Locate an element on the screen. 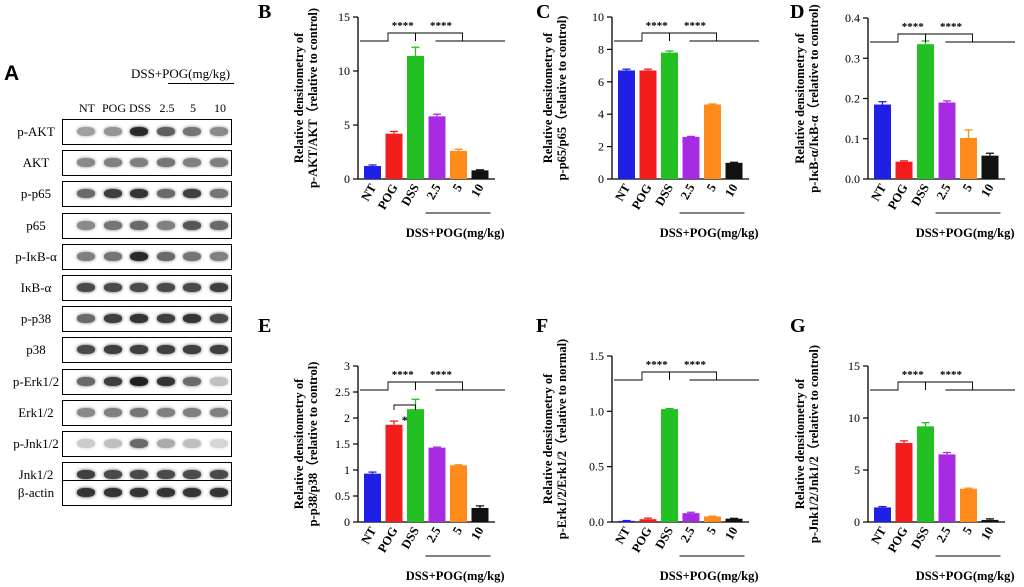 The width and height of the screenshot is (1024, 587). panel-letter: F is located at coordinates (542, 326).